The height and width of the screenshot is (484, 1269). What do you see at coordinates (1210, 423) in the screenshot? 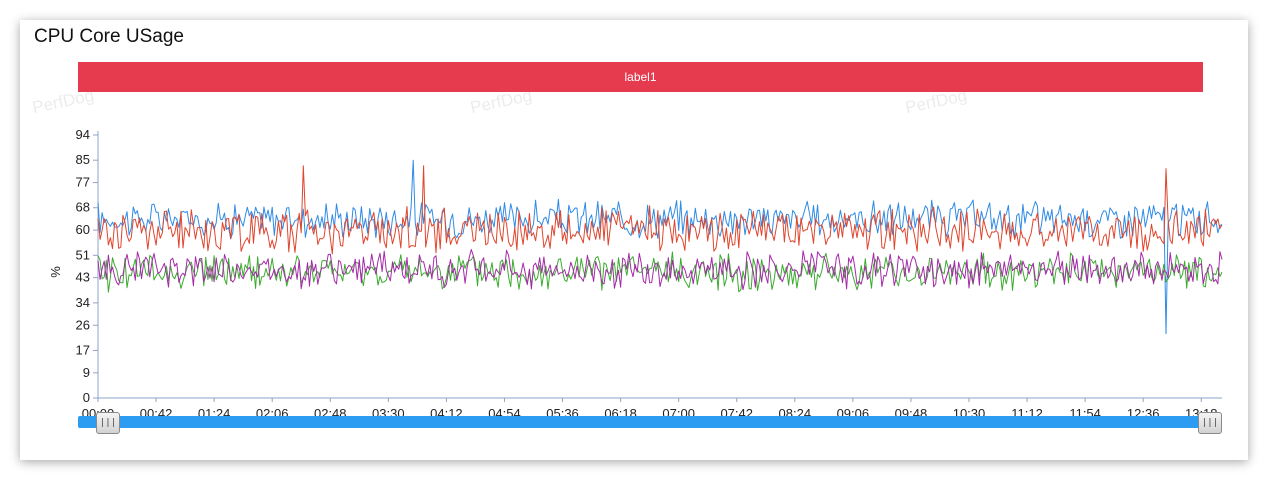
I see `slider-handle-right: |||` at bounding box center [1210, 423].